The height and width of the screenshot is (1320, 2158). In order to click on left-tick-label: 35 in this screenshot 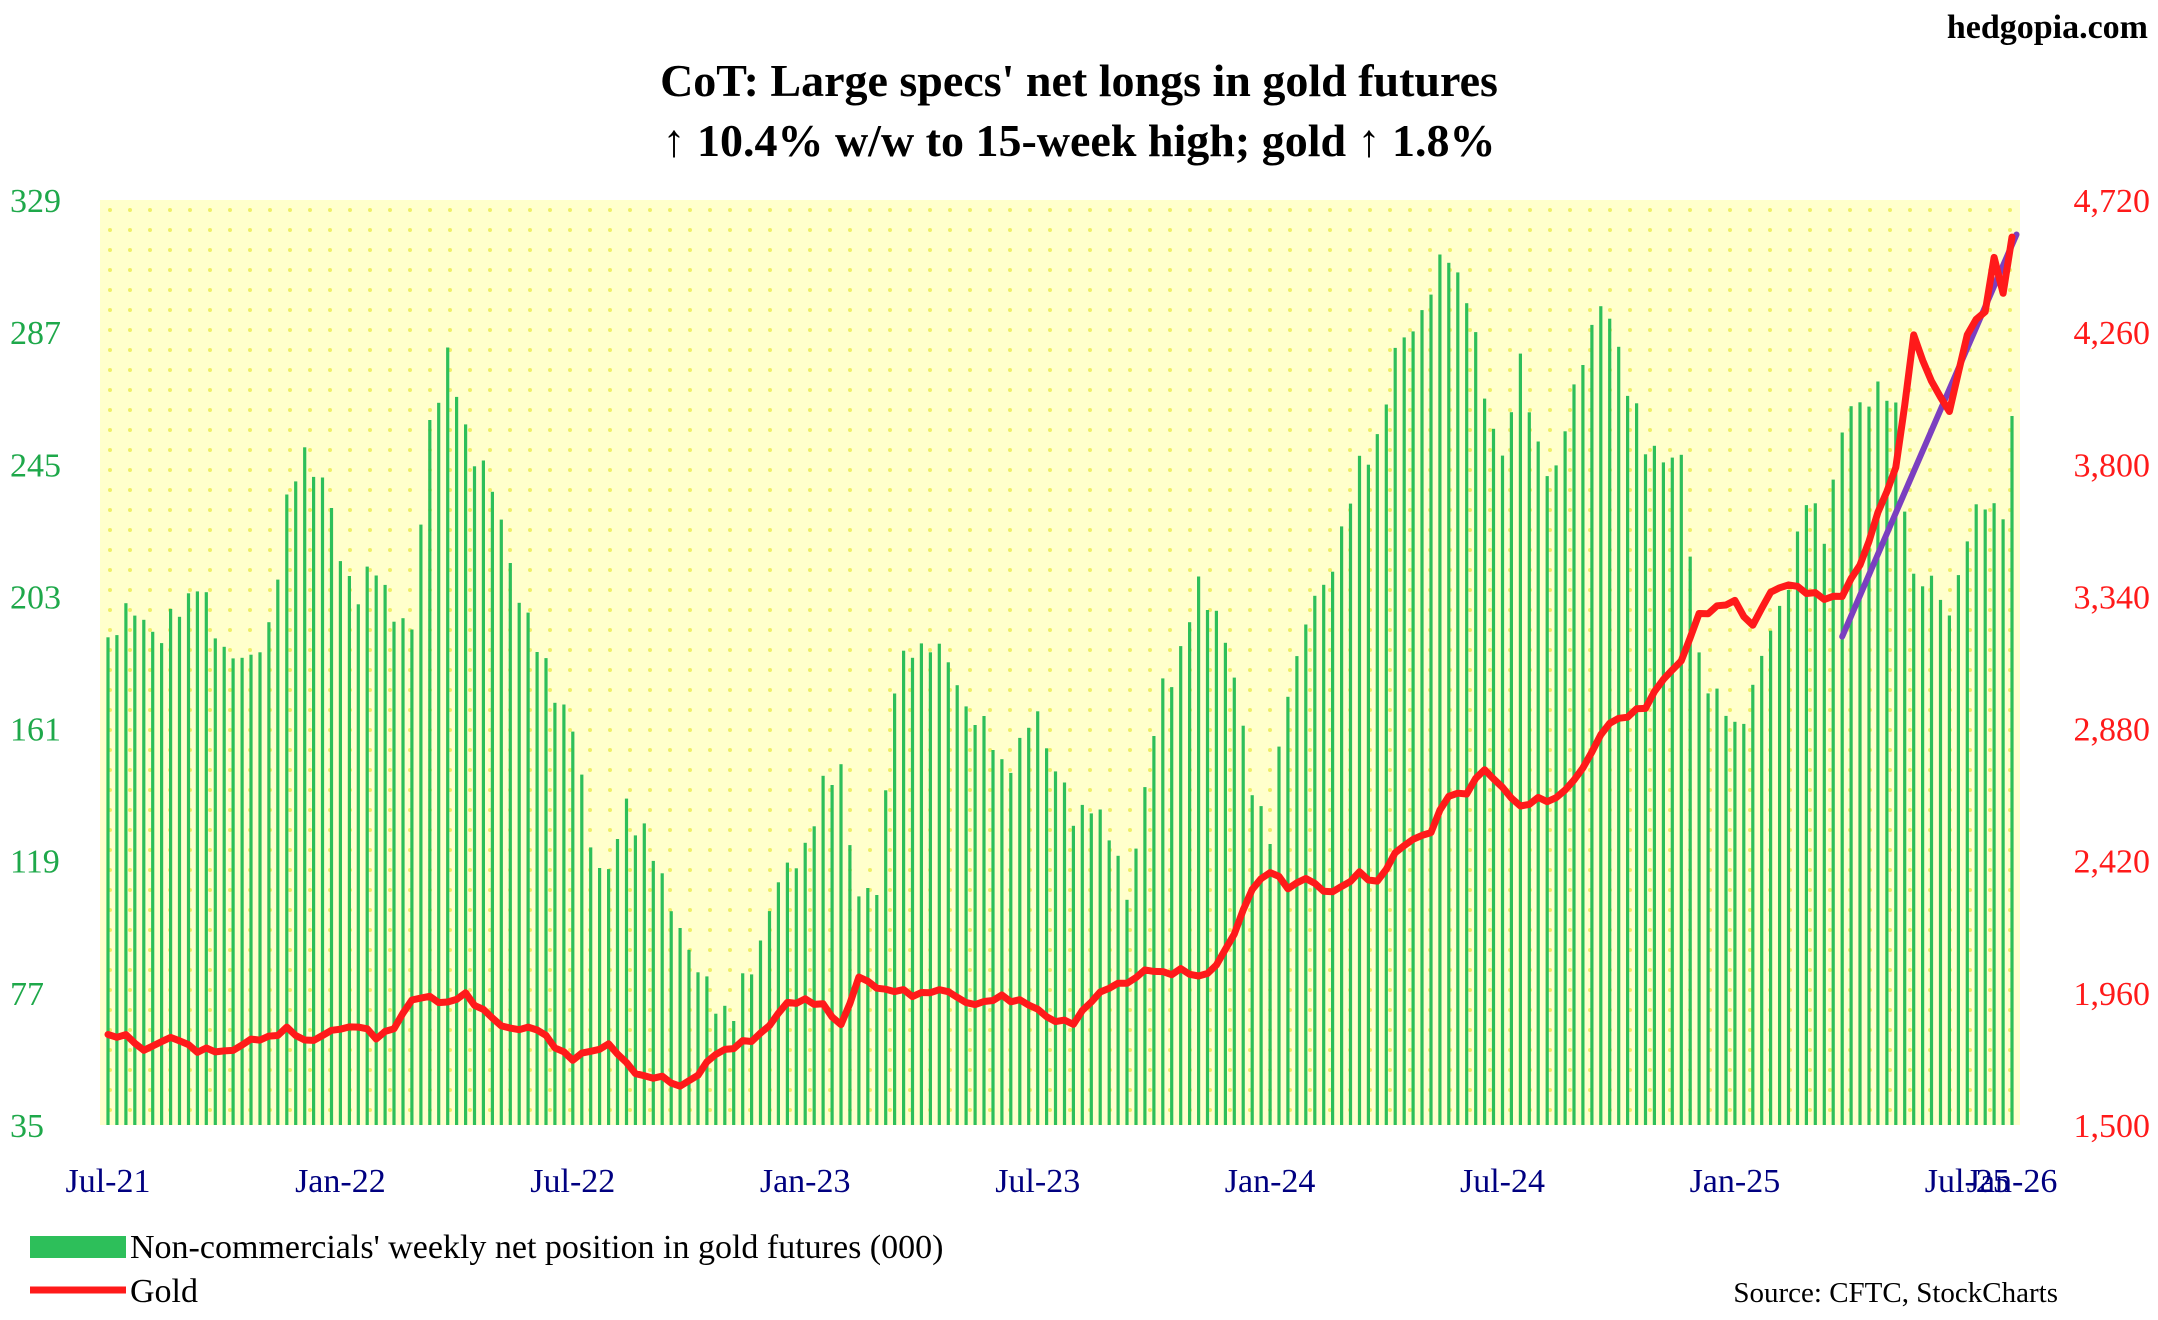, I will do `click(27, 1126)`.